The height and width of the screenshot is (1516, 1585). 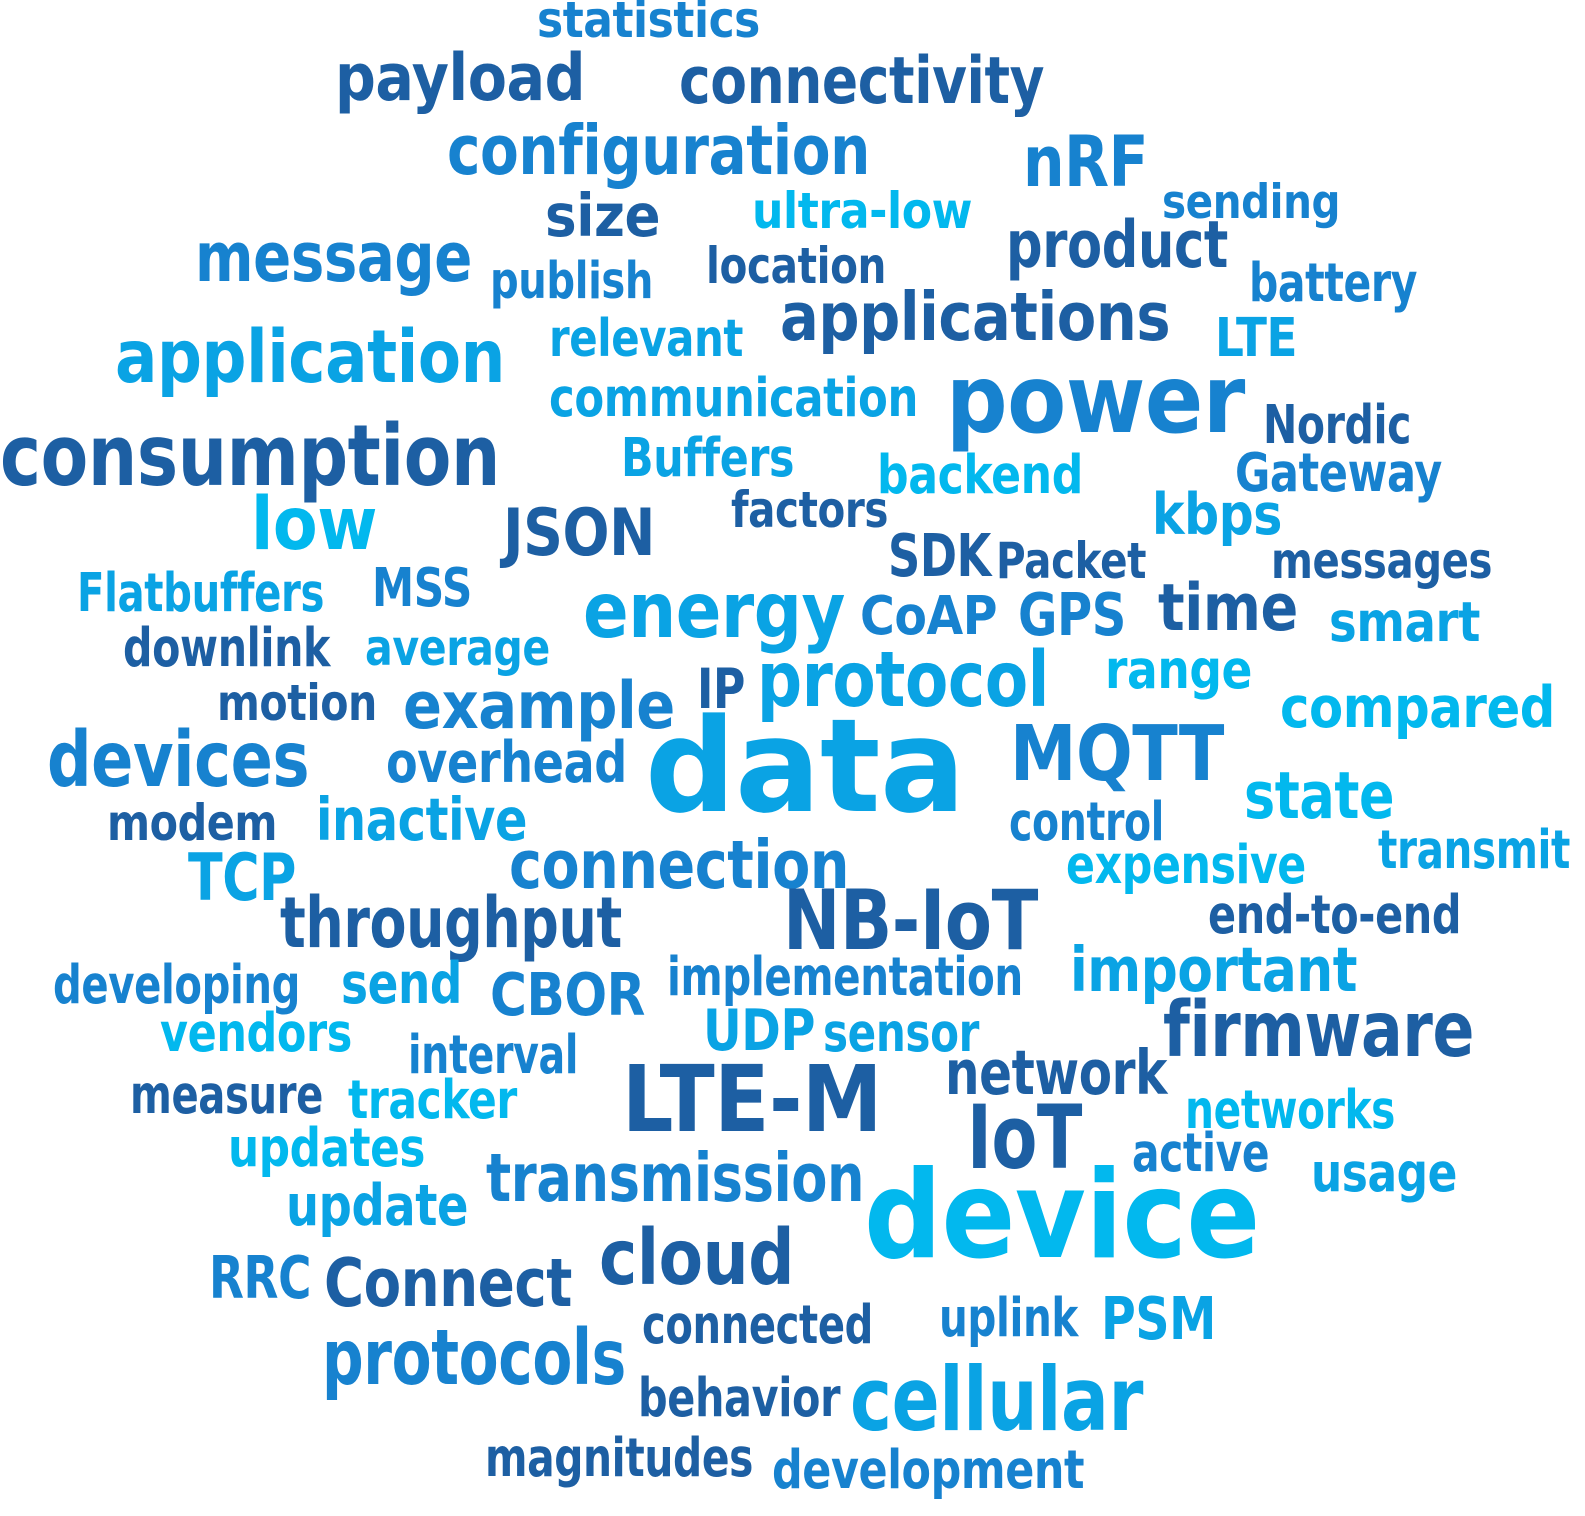 I want to click on word-protocol: protocol, so click(x=903, y=680).